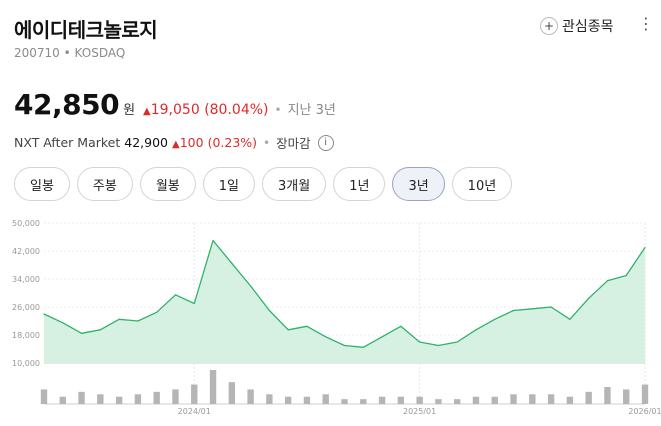  I want to click on period-tabs: 일봉 주봉 월봉 1일 3개월 1년 3년 10년, so click(263, 184).